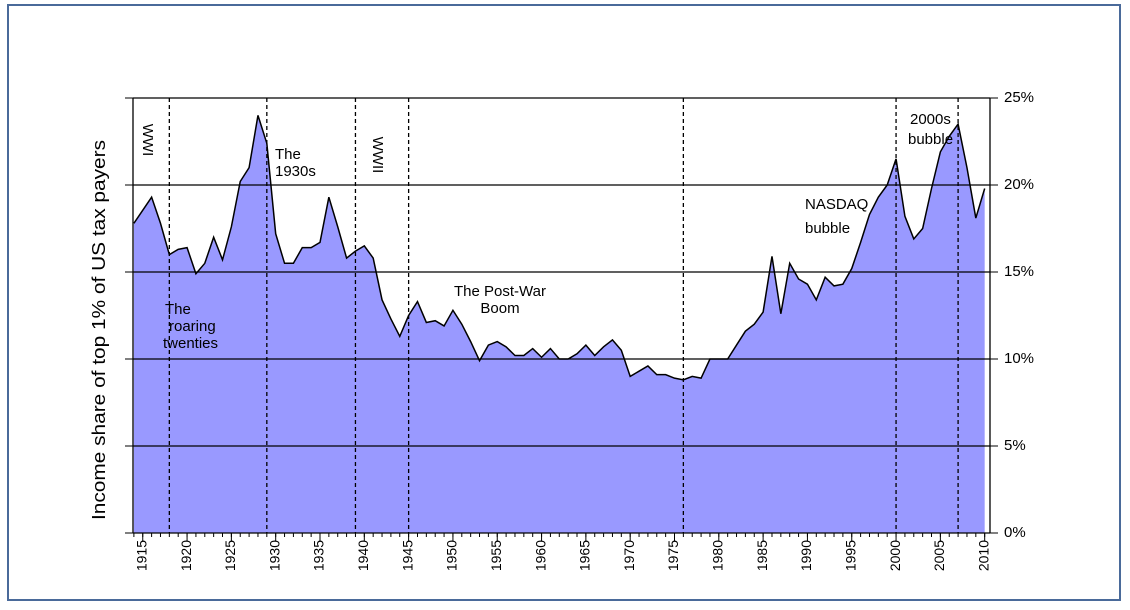  I want to click on y-tick-label: 5%, so click(1015, 445).